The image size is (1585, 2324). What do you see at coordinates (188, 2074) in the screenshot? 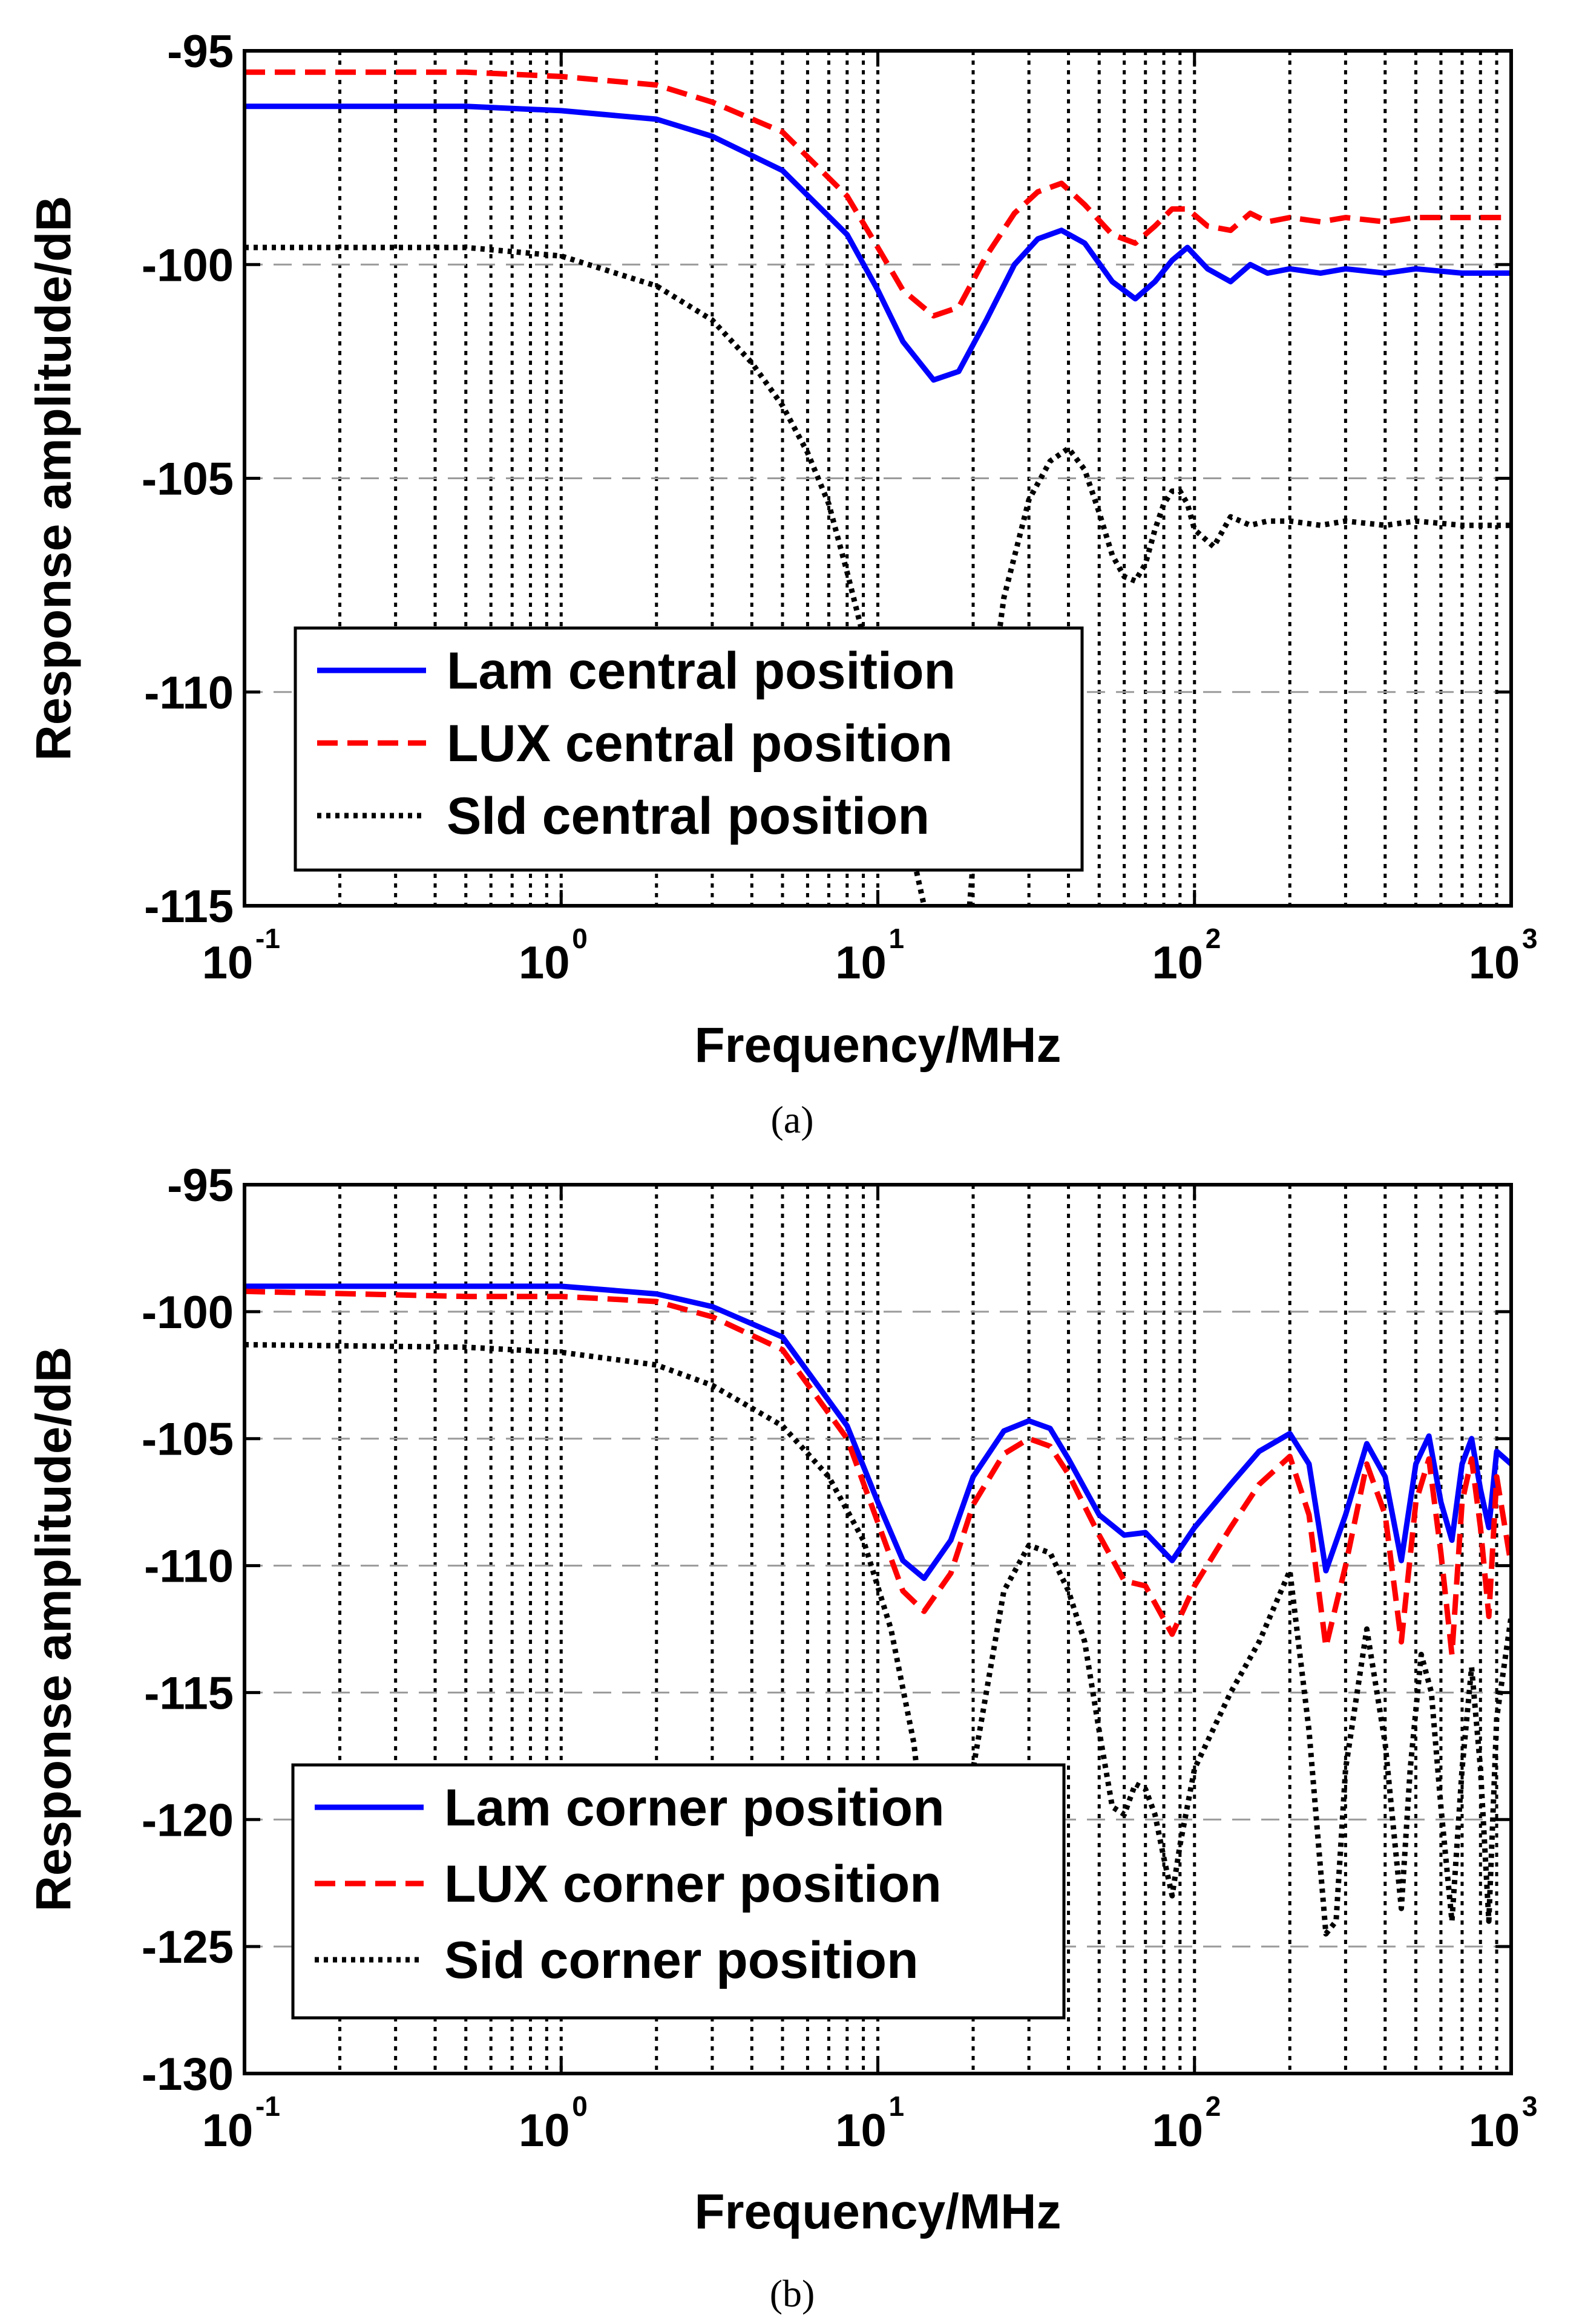
I see `y-tick-label: -130` at bounding box center [188, 2074].